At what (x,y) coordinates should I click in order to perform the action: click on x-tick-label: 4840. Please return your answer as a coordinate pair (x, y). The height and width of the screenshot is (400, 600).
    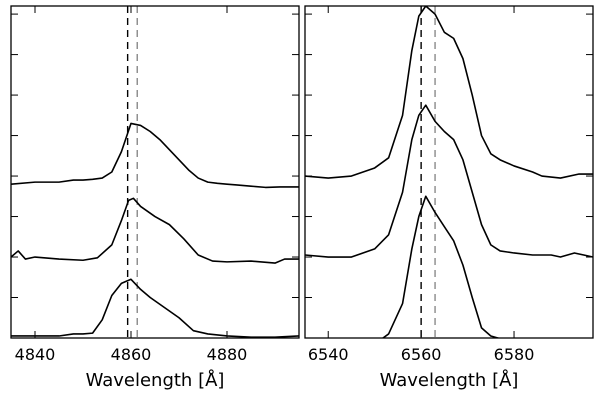
    Looking at the image, I should click on (35, 354).